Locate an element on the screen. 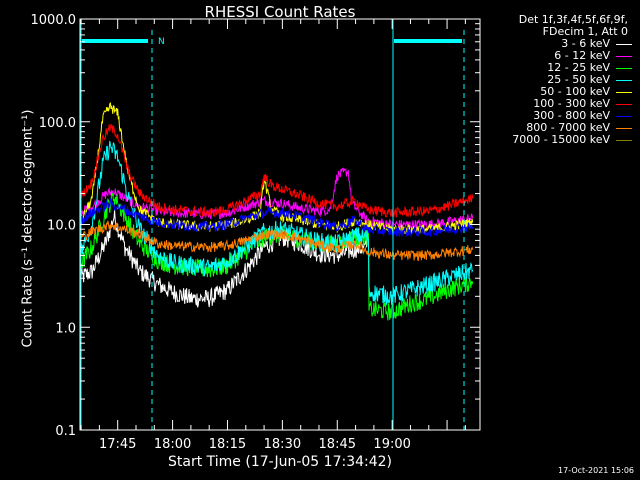  legend-entry: 6 - 12 keV is located at coordinates (557, 56).